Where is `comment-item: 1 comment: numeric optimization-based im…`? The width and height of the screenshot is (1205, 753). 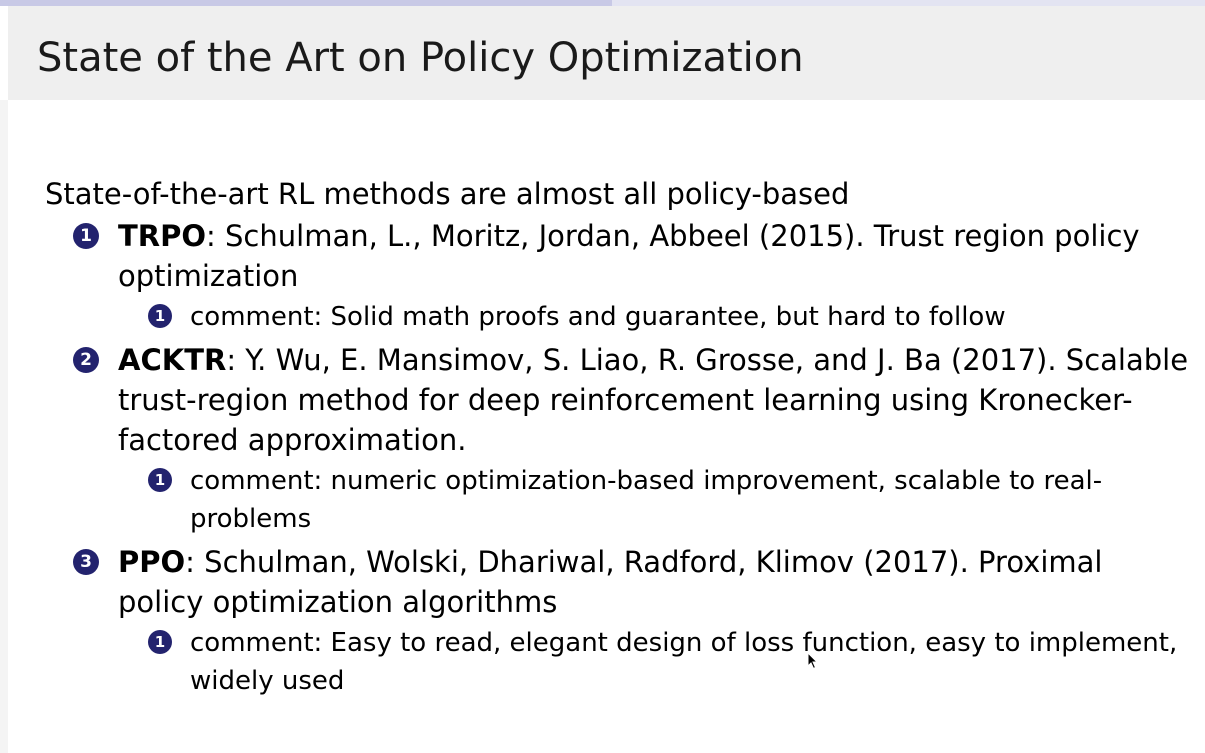 comment-item: 1 comment: numeric optimization-based im… is located at coordinates (656, 500).